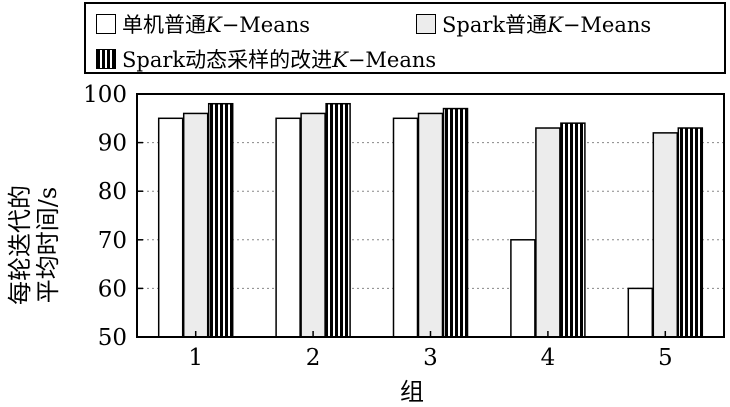 The width and height of the screenshot is (730, 407). I want to click on y-axis-label-line-1: 每轮迭代的, so click(20, 245).